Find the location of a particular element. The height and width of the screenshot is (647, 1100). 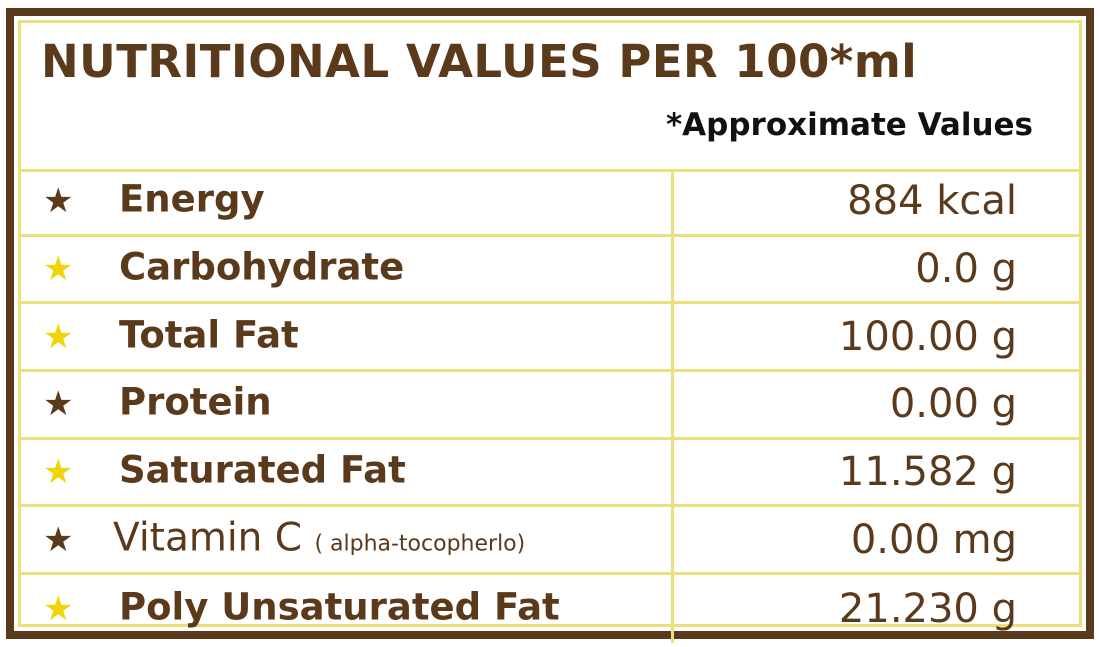

nutrient-label: Vitamin C ( alpha-tocopherlo) is located at coordinates (319, 537).